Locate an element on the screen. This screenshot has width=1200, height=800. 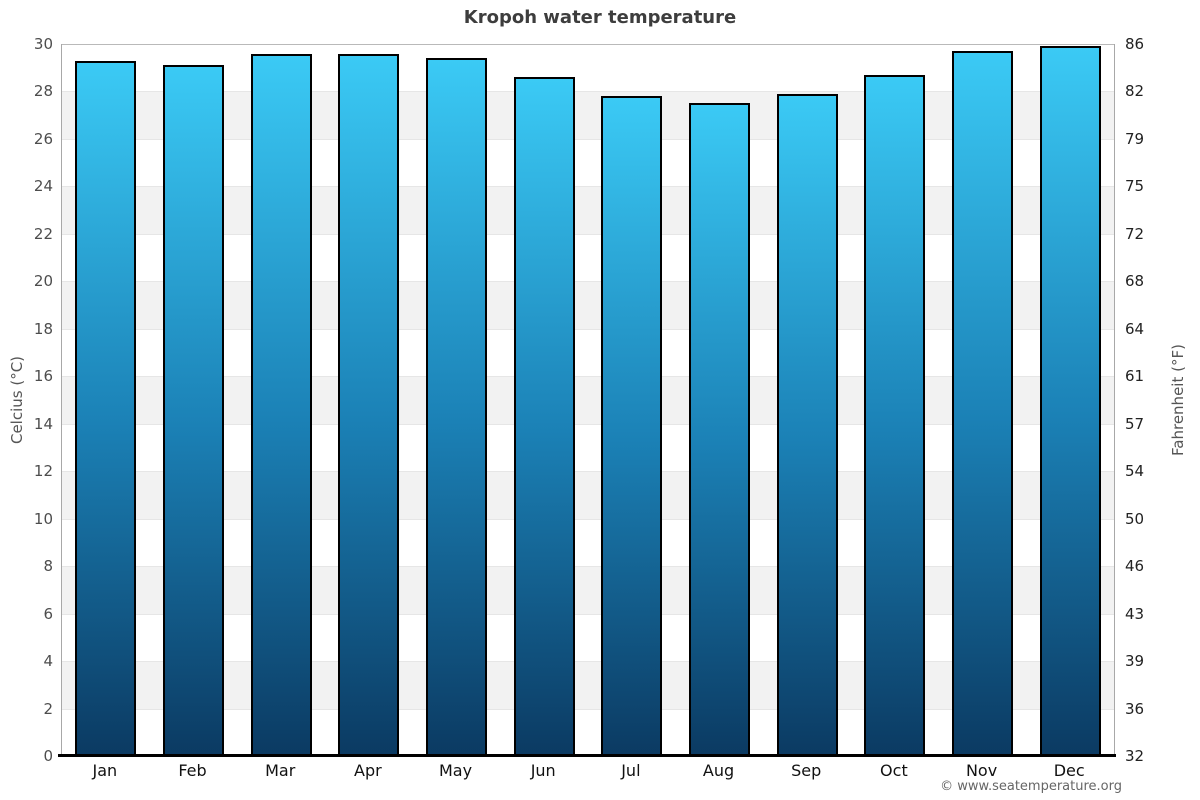
month-label-aug: Aug is located at coordinates (718, 770).